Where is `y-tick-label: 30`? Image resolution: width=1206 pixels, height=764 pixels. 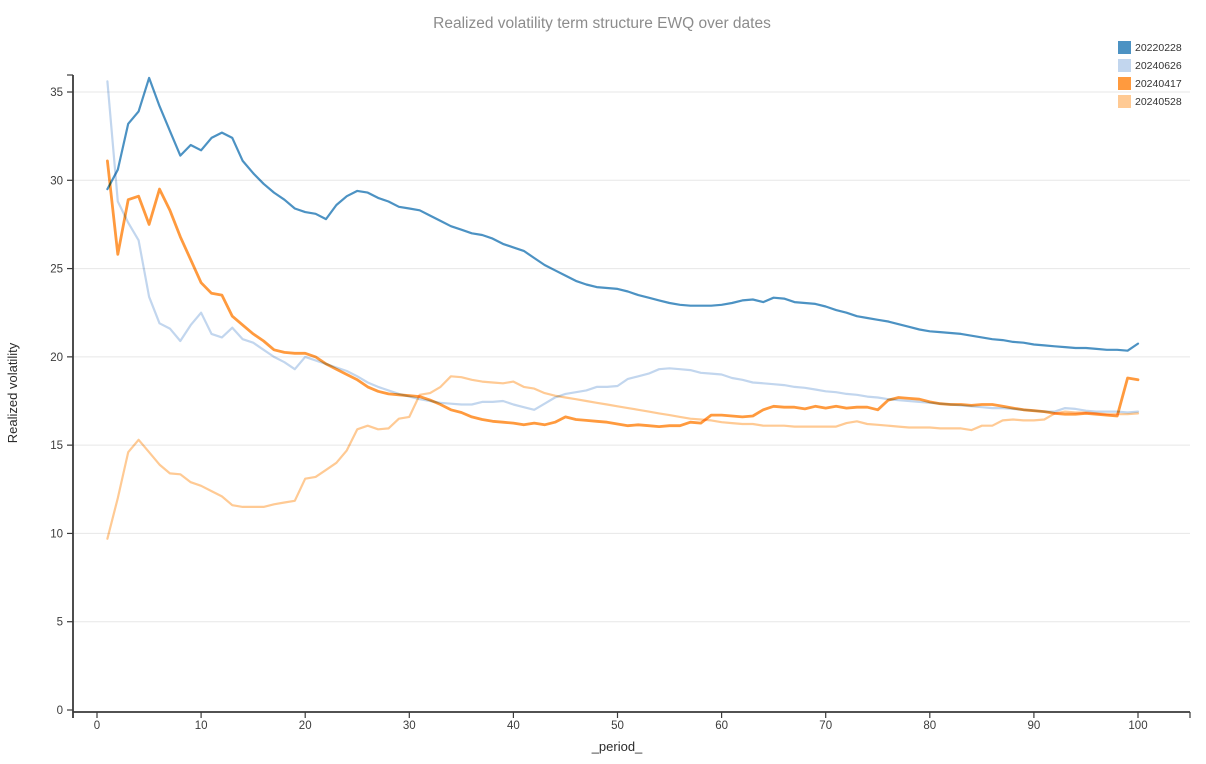 y-tick-label: 30 is located at coordinates (56, 181).